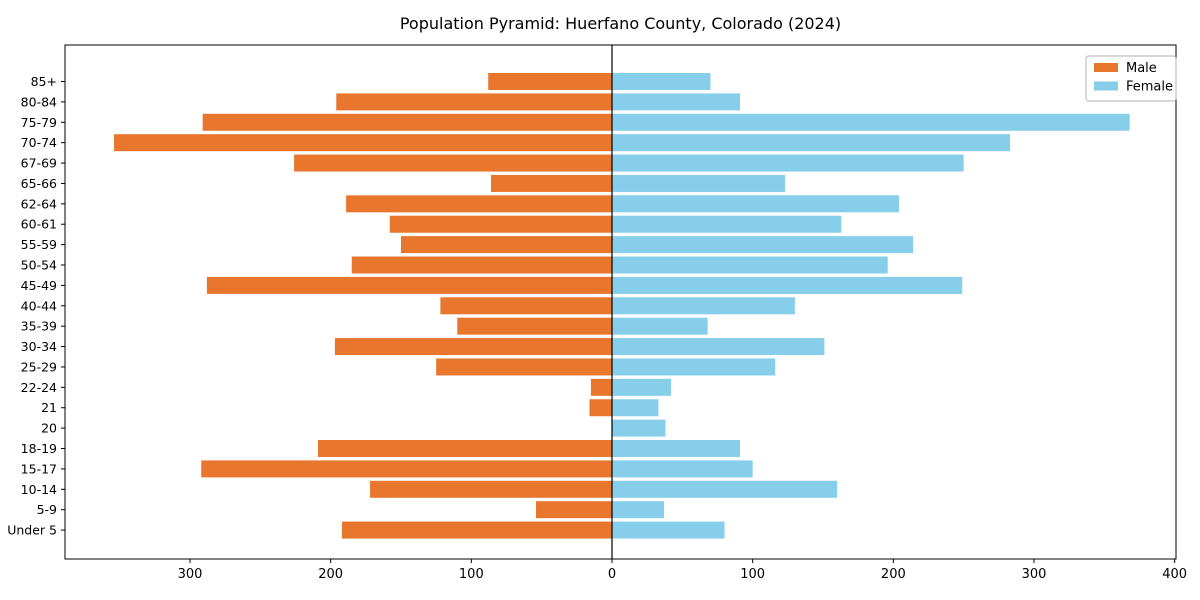 The height and width of the screenshot is (600, 1200). Describe the element at coordinates (39, 101) in the screenshot. I see `y-tick-label: 80-84` at that location.